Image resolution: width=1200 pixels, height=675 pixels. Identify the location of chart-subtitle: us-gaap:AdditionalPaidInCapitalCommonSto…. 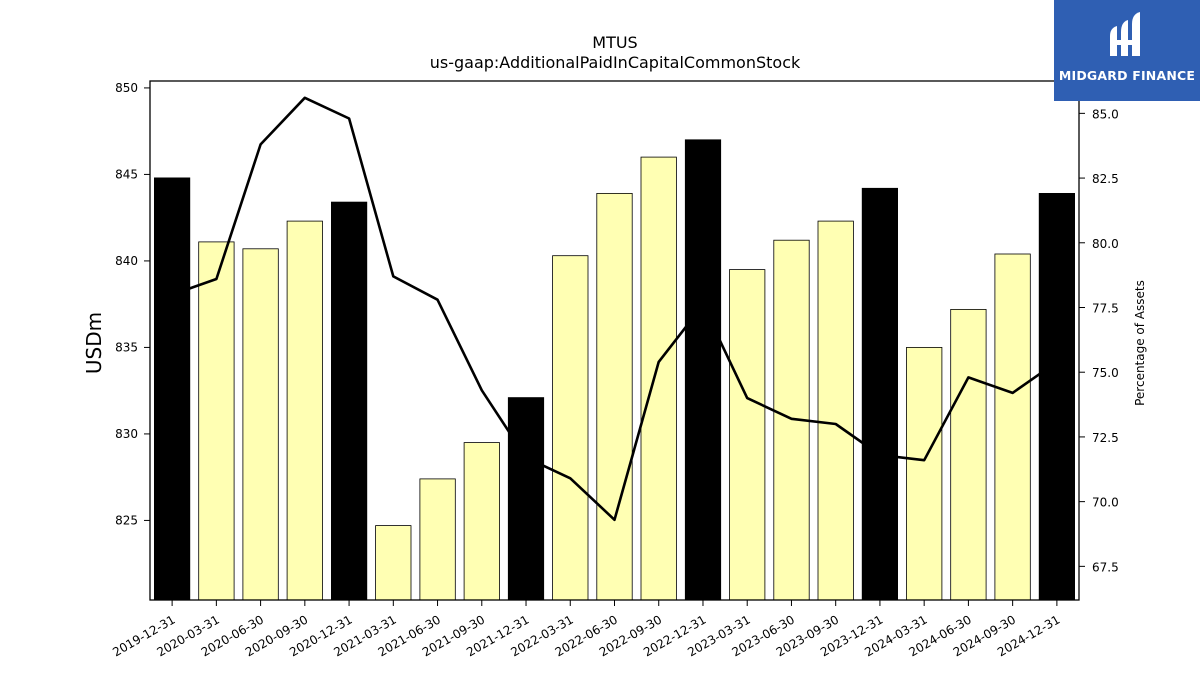
(615, 62).